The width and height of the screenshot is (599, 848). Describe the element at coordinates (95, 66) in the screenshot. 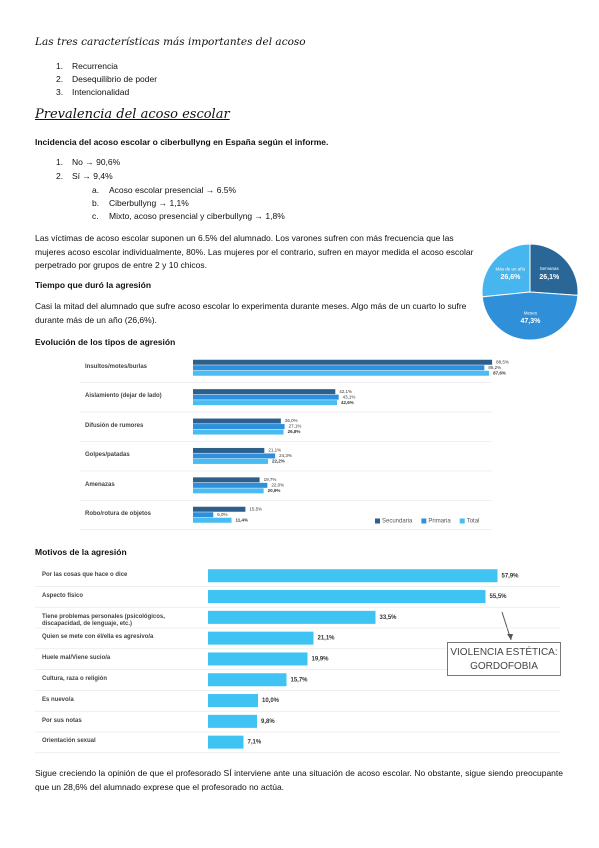

I see `list-item: Recurrencia` at that location.